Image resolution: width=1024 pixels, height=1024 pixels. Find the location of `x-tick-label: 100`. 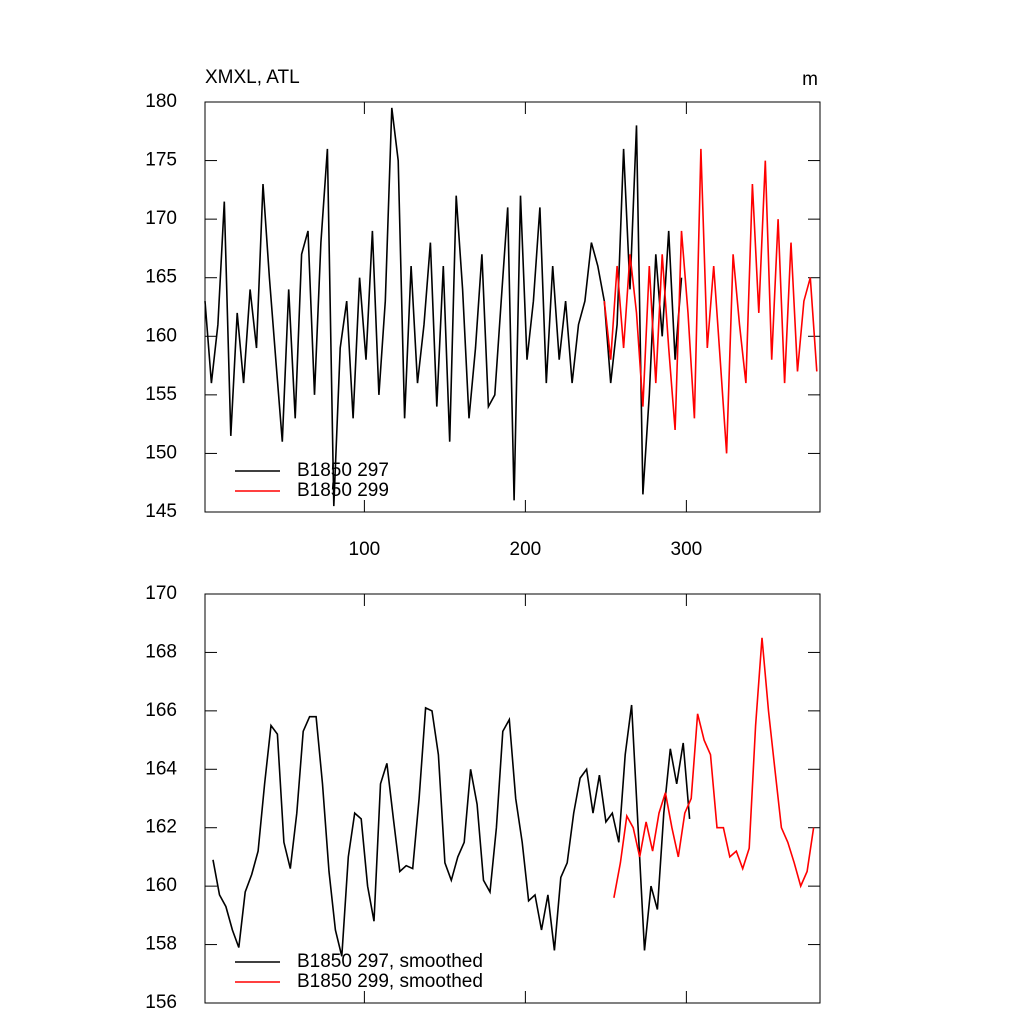

x-tick-label: 100 is located at coordinates (365, 549).